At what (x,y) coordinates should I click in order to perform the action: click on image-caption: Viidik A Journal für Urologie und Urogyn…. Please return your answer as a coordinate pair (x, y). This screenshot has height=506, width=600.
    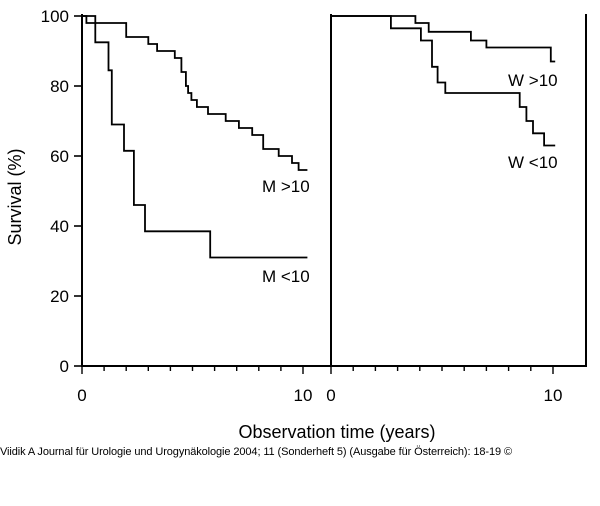
    Looking at the image, I should click on (256, 452).